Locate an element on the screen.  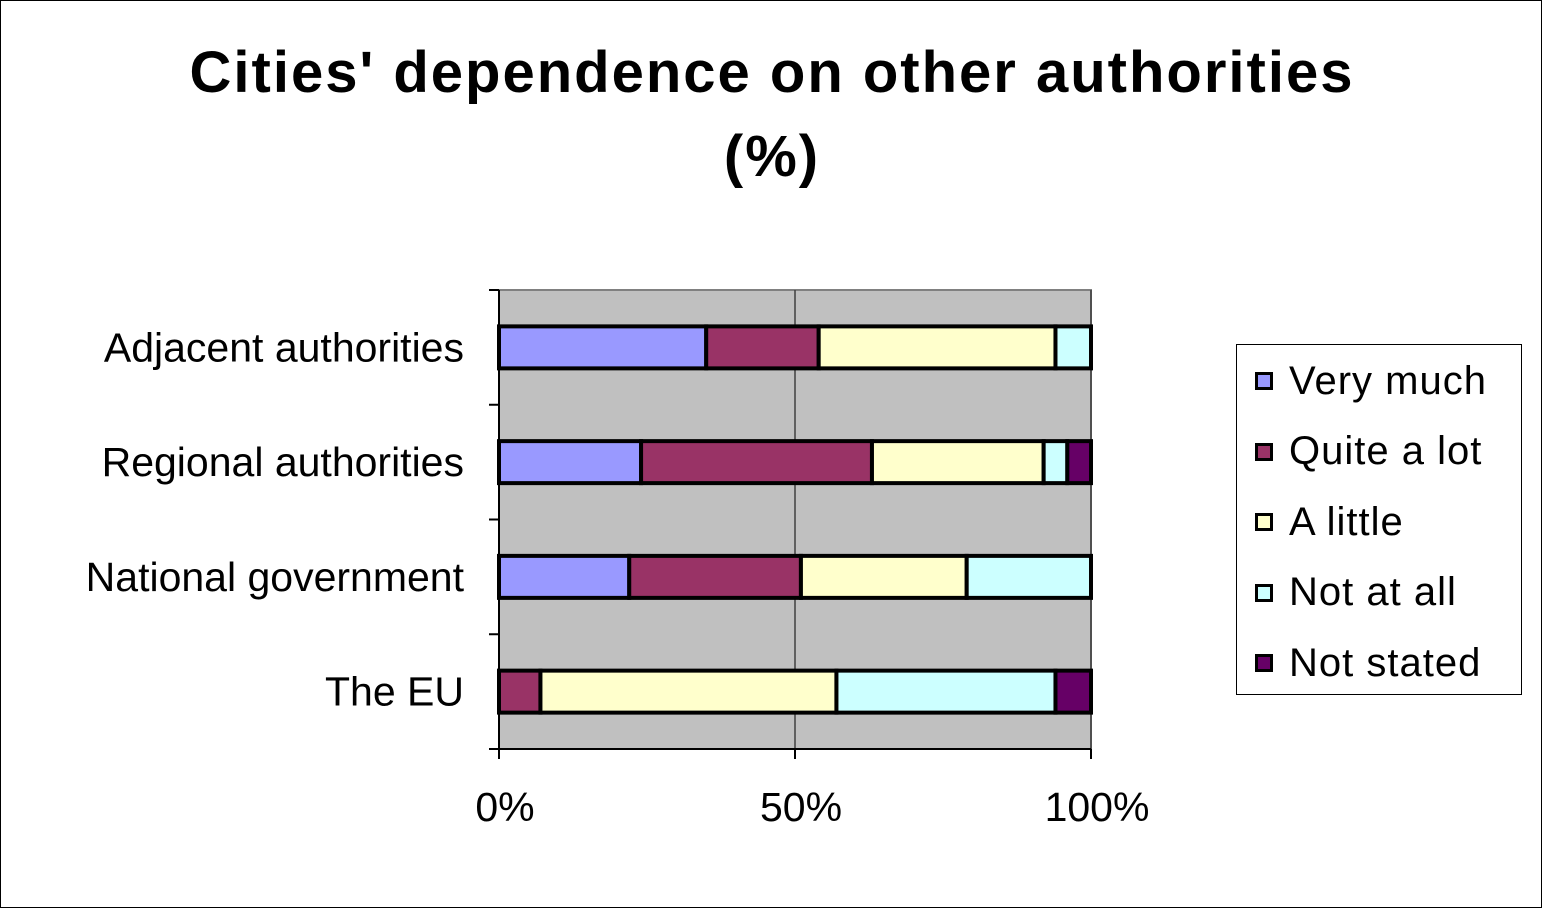
category-label: Regional authorities is located at coordinates (283, 462).